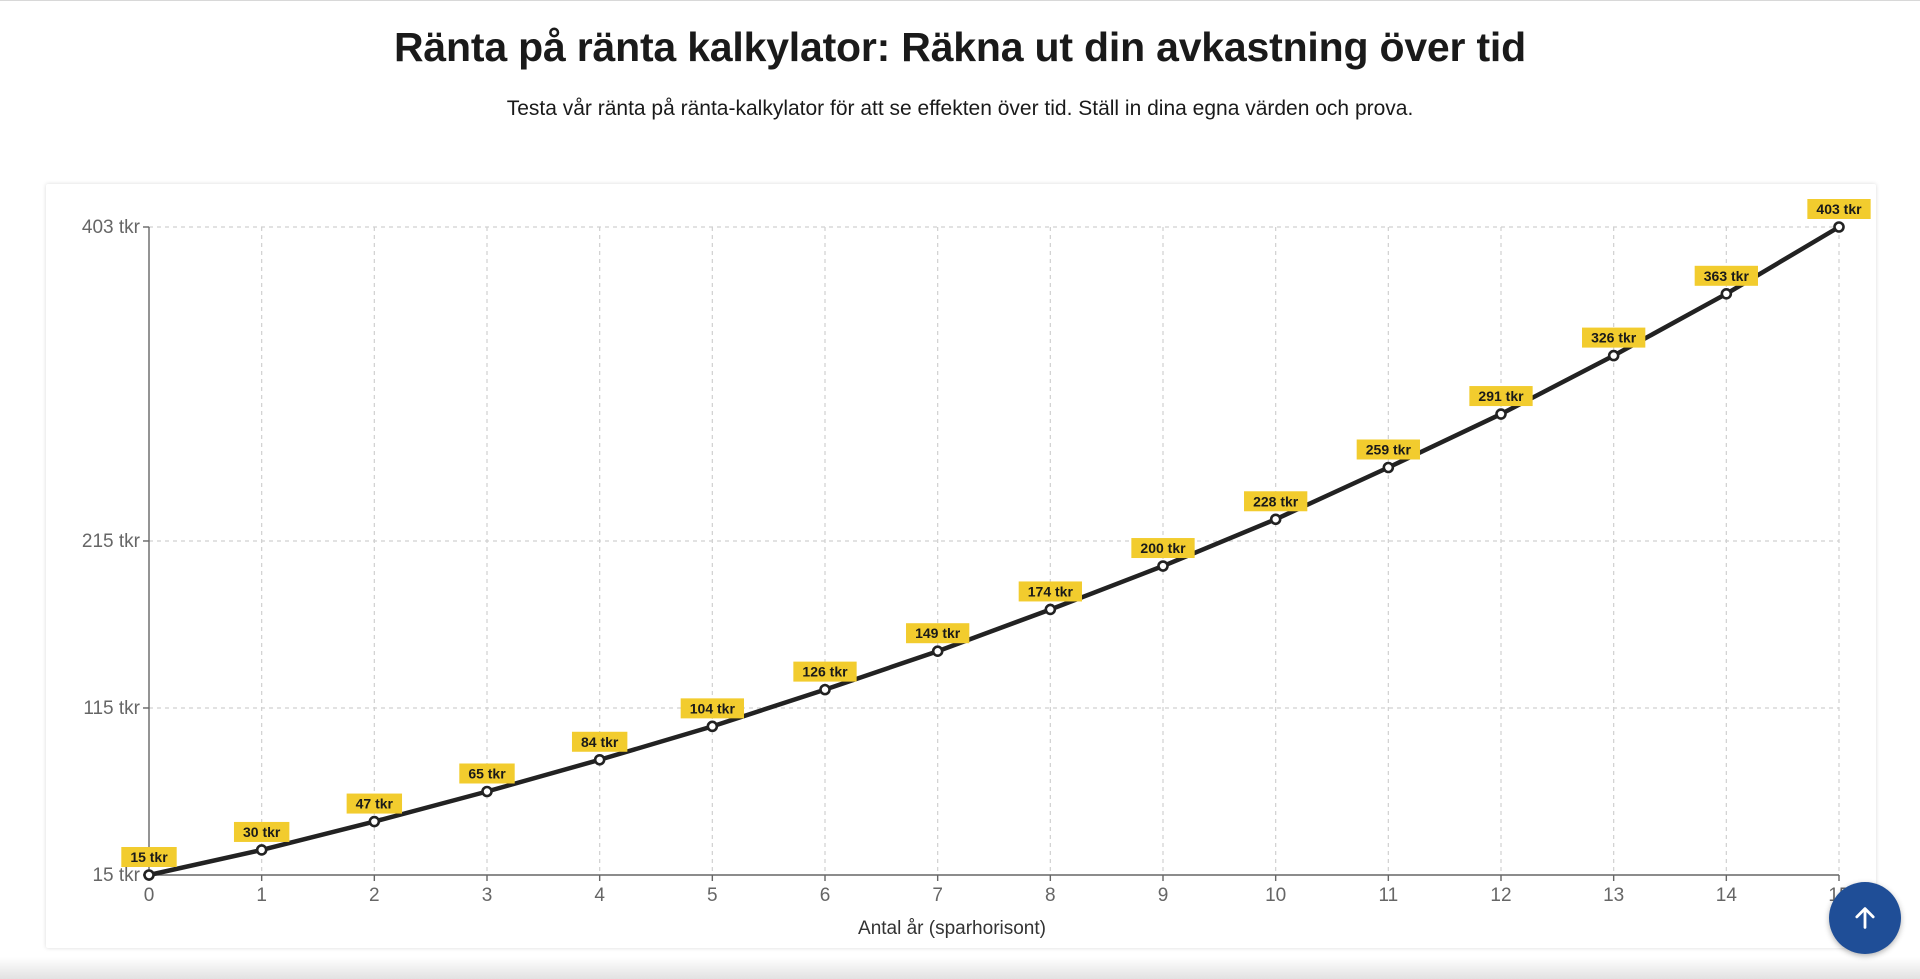 This screenshot has width=1920, height=979. I want to click on x-tick-label: 3, so click(487, 895).